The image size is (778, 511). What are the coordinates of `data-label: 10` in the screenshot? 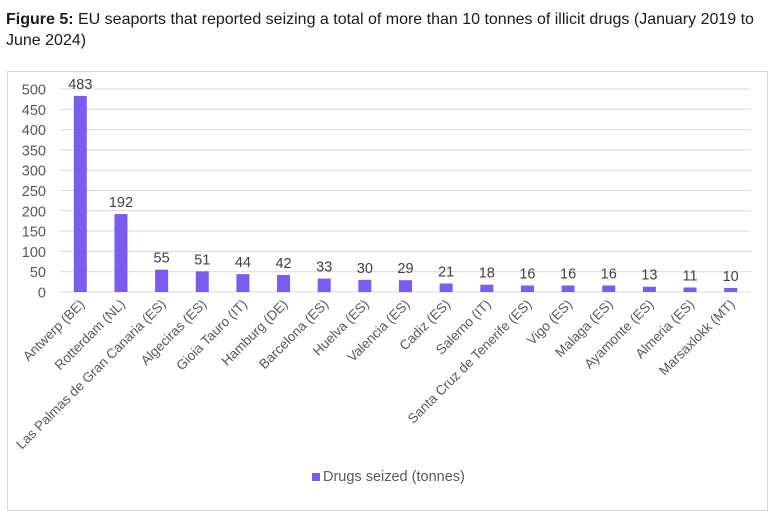 It's located at (731, 277).